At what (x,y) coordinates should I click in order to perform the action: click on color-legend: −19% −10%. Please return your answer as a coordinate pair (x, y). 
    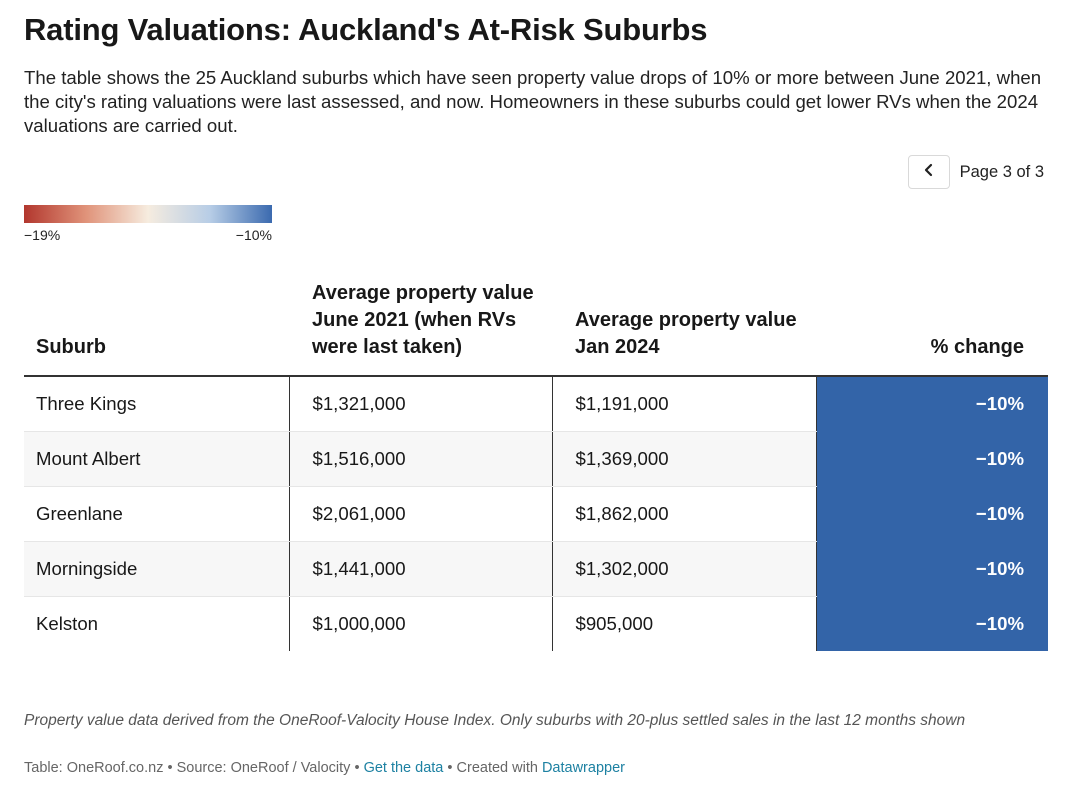
    Looking at the image, I should click on (148, 224).